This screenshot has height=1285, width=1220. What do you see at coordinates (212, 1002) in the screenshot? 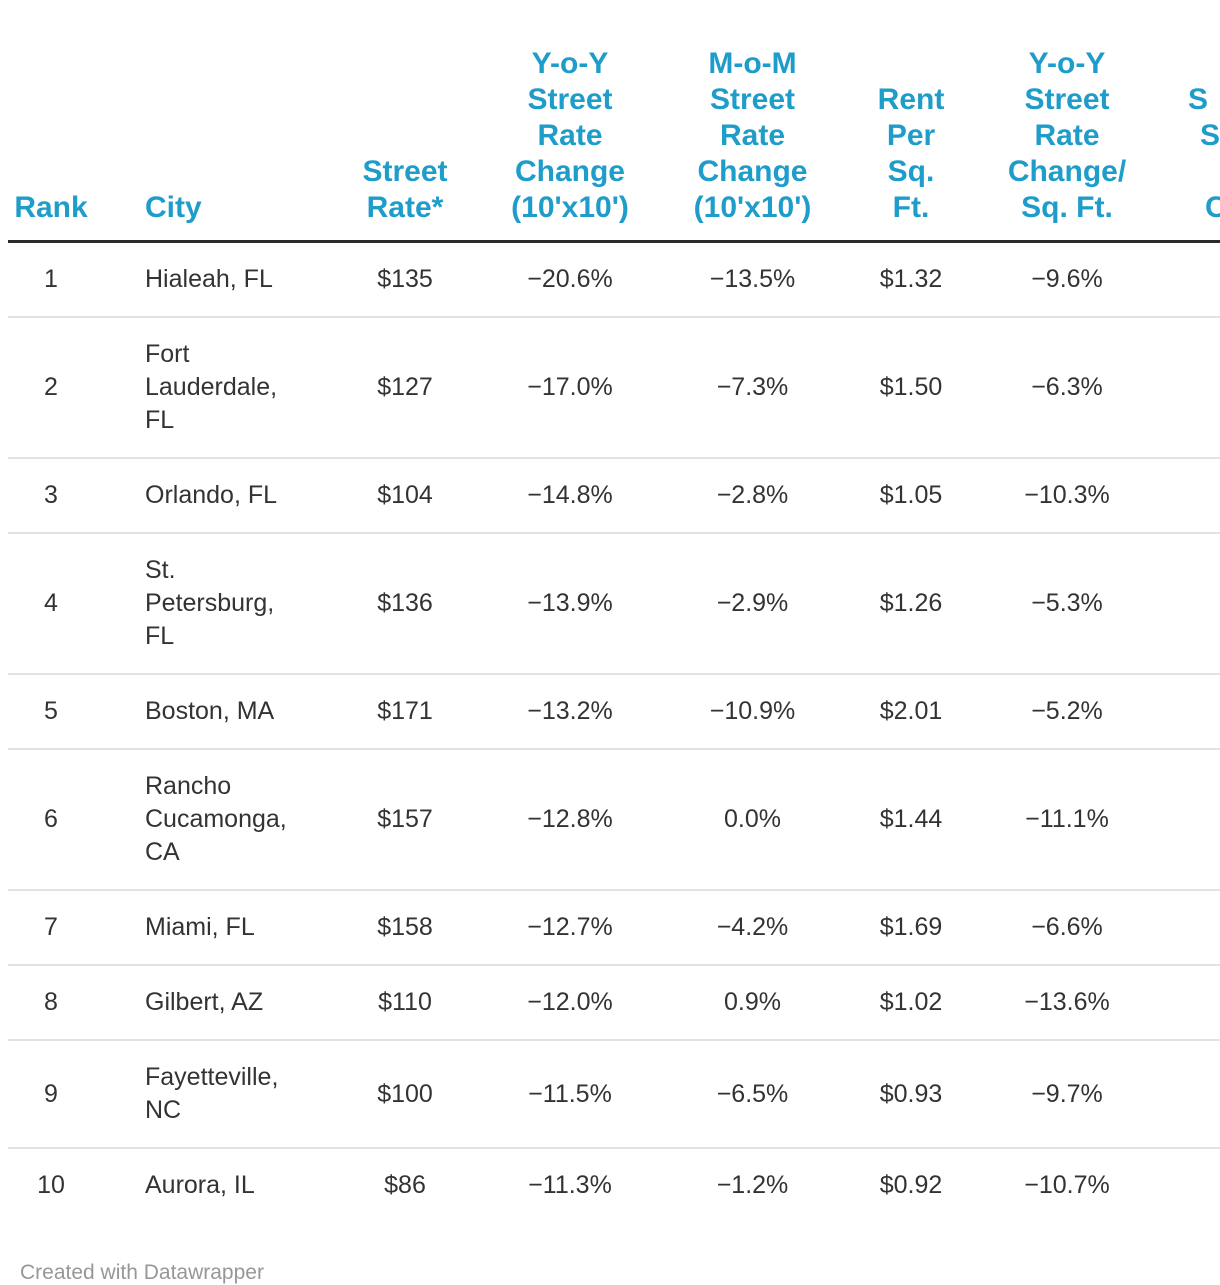
I see `city-cell: Gilbert, AZ` at bounding box center [212, 1002].